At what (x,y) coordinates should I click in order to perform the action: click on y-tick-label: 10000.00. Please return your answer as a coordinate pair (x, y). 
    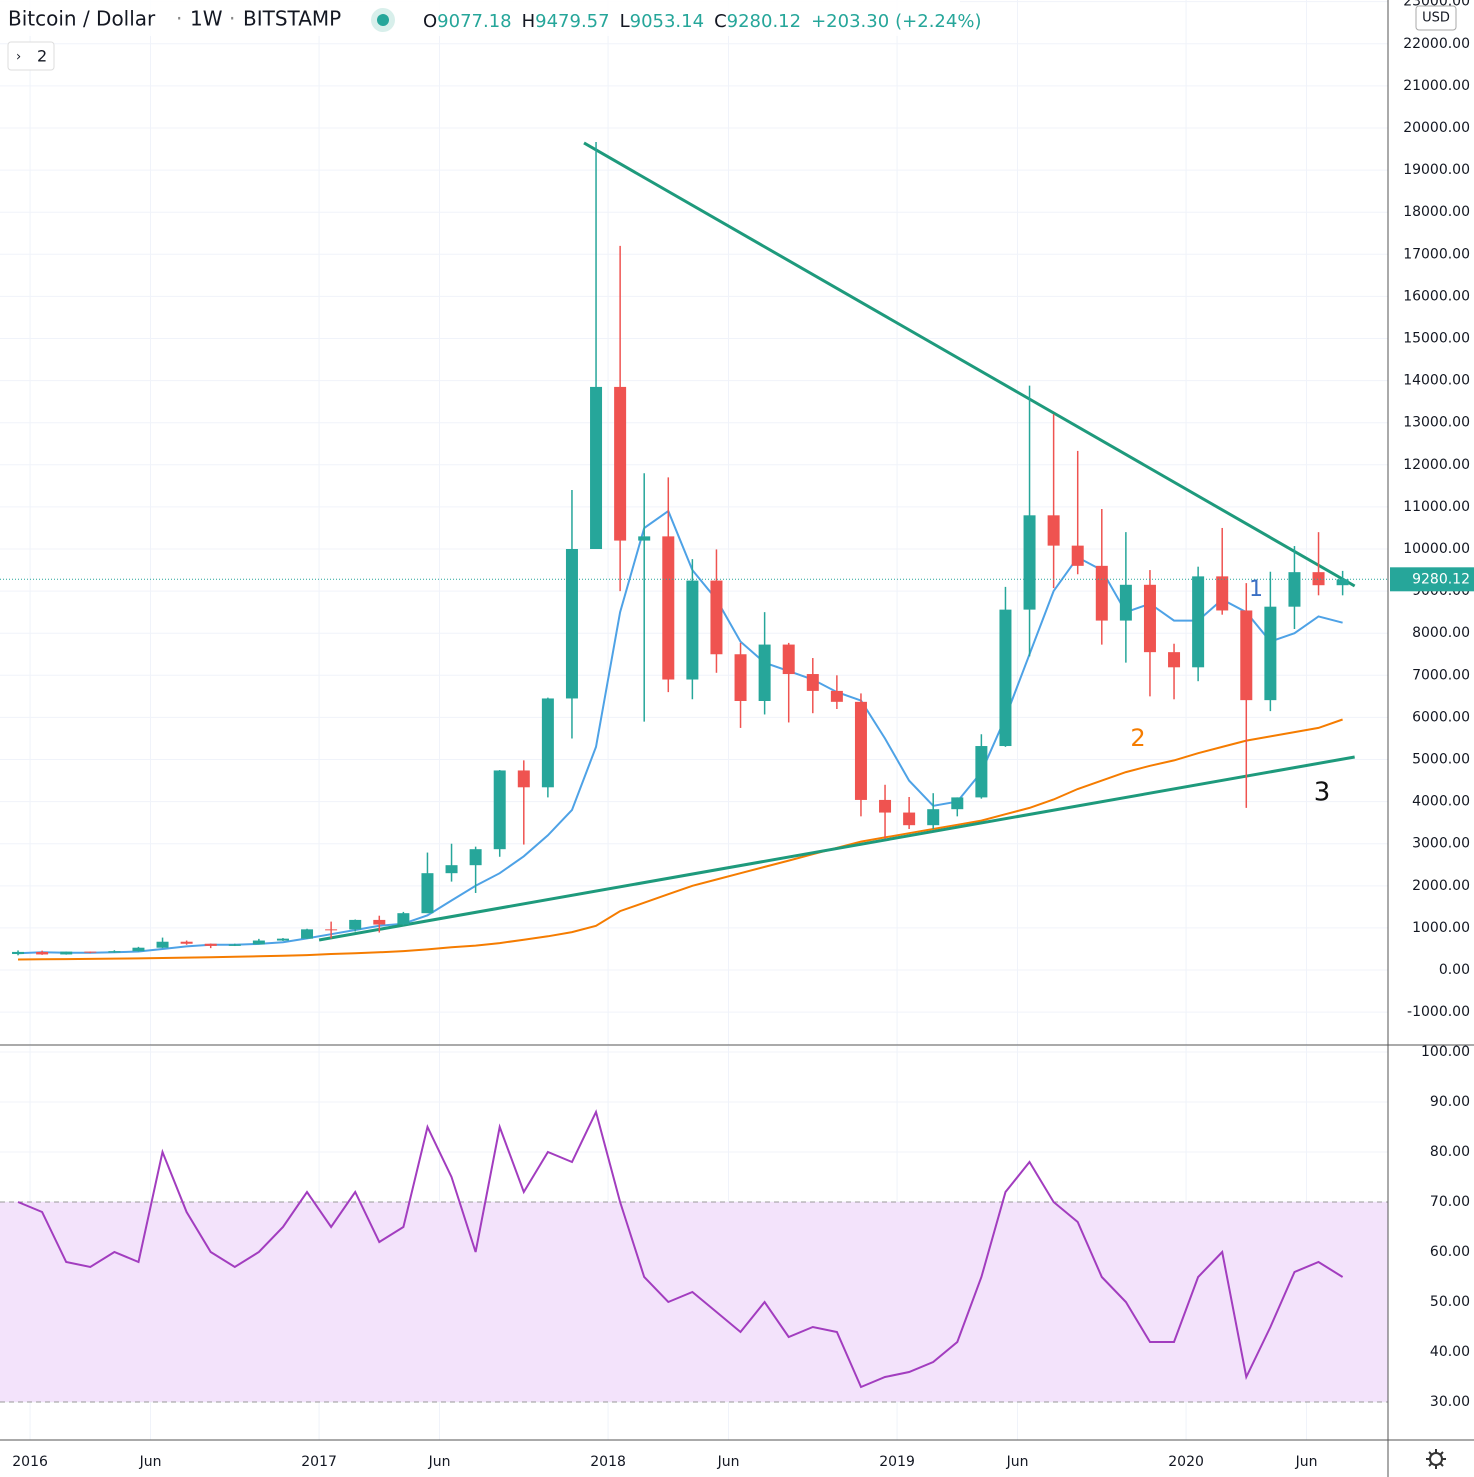
    Looking at the image, I should click on (1436, 549).